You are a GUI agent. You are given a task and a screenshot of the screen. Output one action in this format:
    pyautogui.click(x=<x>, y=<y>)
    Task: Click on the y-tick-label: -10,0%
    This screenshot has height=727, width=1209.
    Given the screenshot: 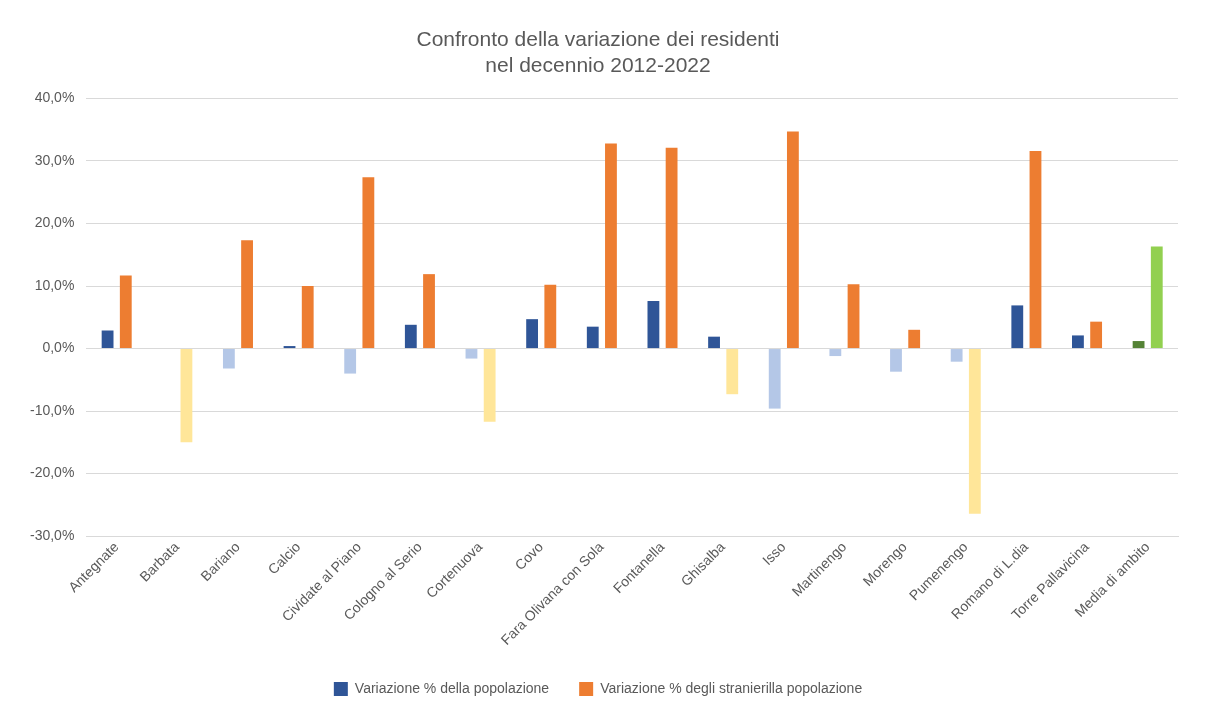 What is the action you would take?
    pyautogui.click(x=52, y=409)
    